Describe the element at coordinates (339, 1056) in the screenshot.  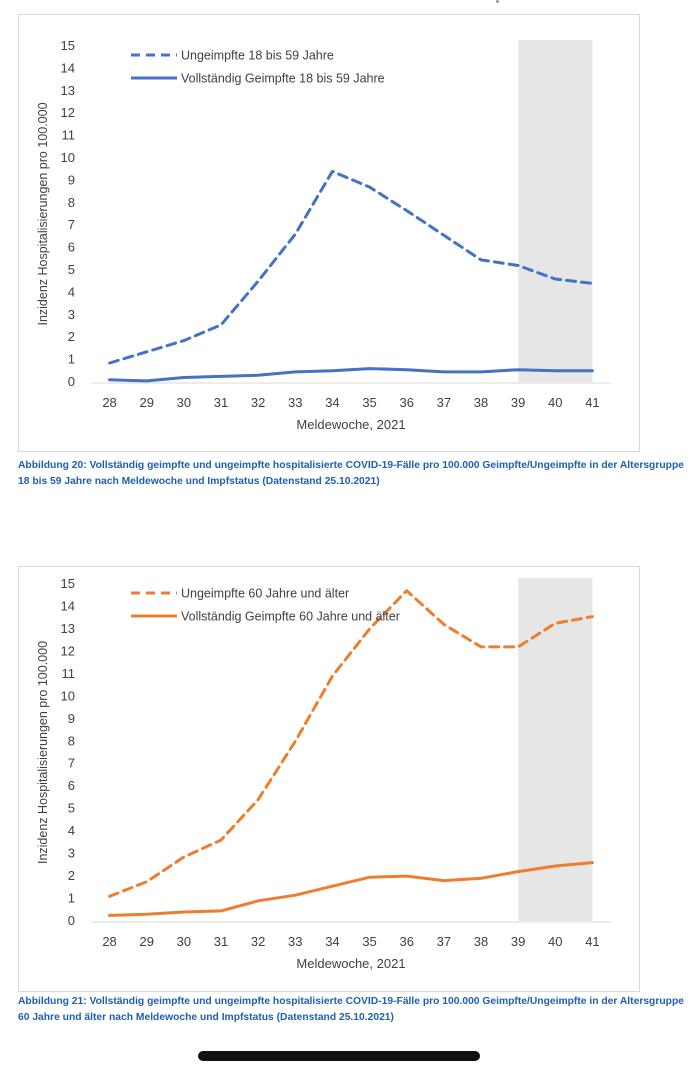
I see `home-indicator` at that location.